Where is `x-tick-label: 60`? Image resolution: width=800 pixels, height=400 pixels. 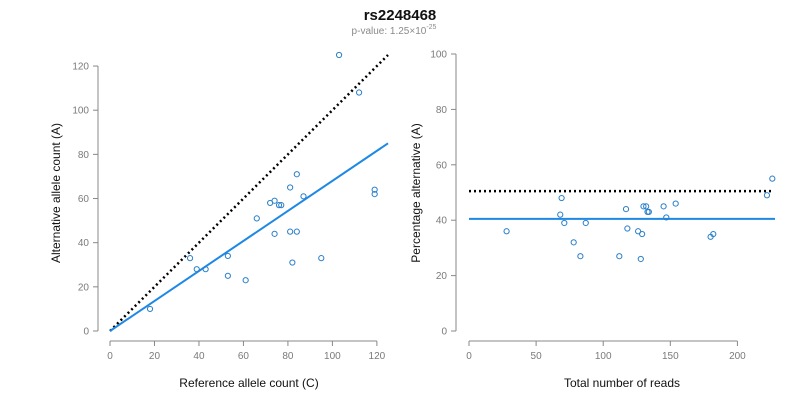 x-tick-label: 60 is located at coordinates (244, 356).